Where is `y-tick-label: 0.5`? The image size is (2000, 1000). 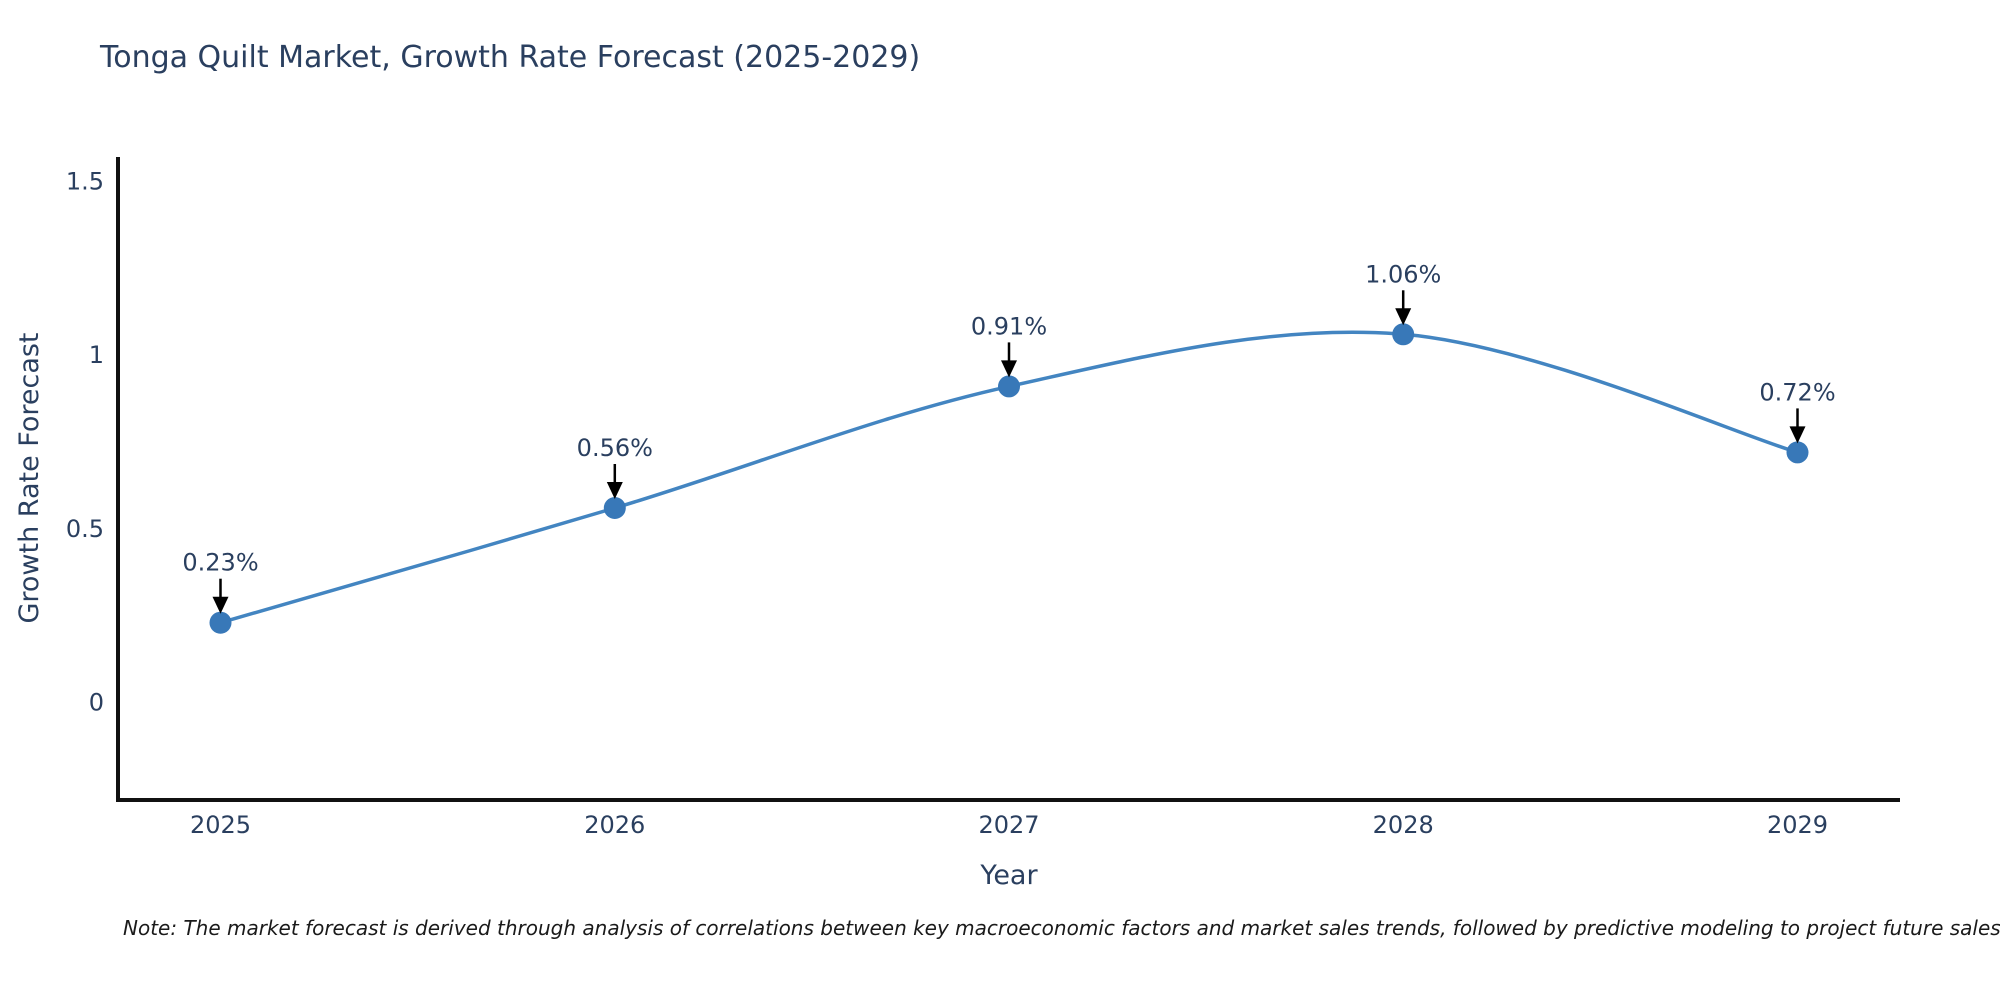 y-tick-label: 0.5 is located at coordinates (85, 529).